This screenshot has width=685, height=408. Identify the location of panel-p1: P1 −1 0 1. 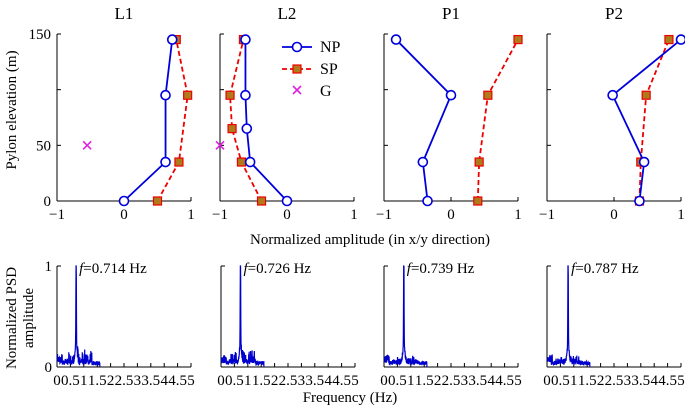
(449, 113).